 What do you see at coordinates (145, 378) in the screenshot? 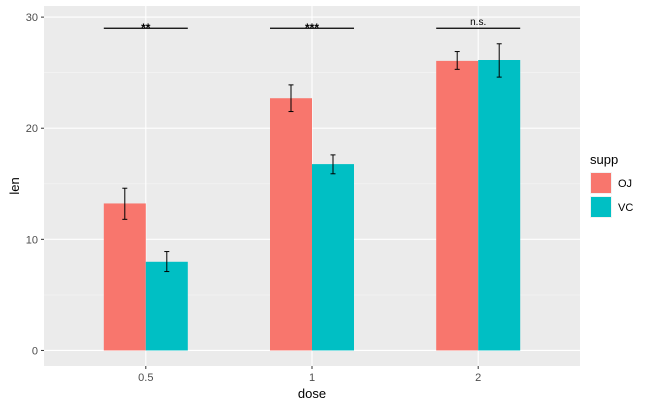
I see `x-tick-label: 0.5` at bounding box center [145, 378].